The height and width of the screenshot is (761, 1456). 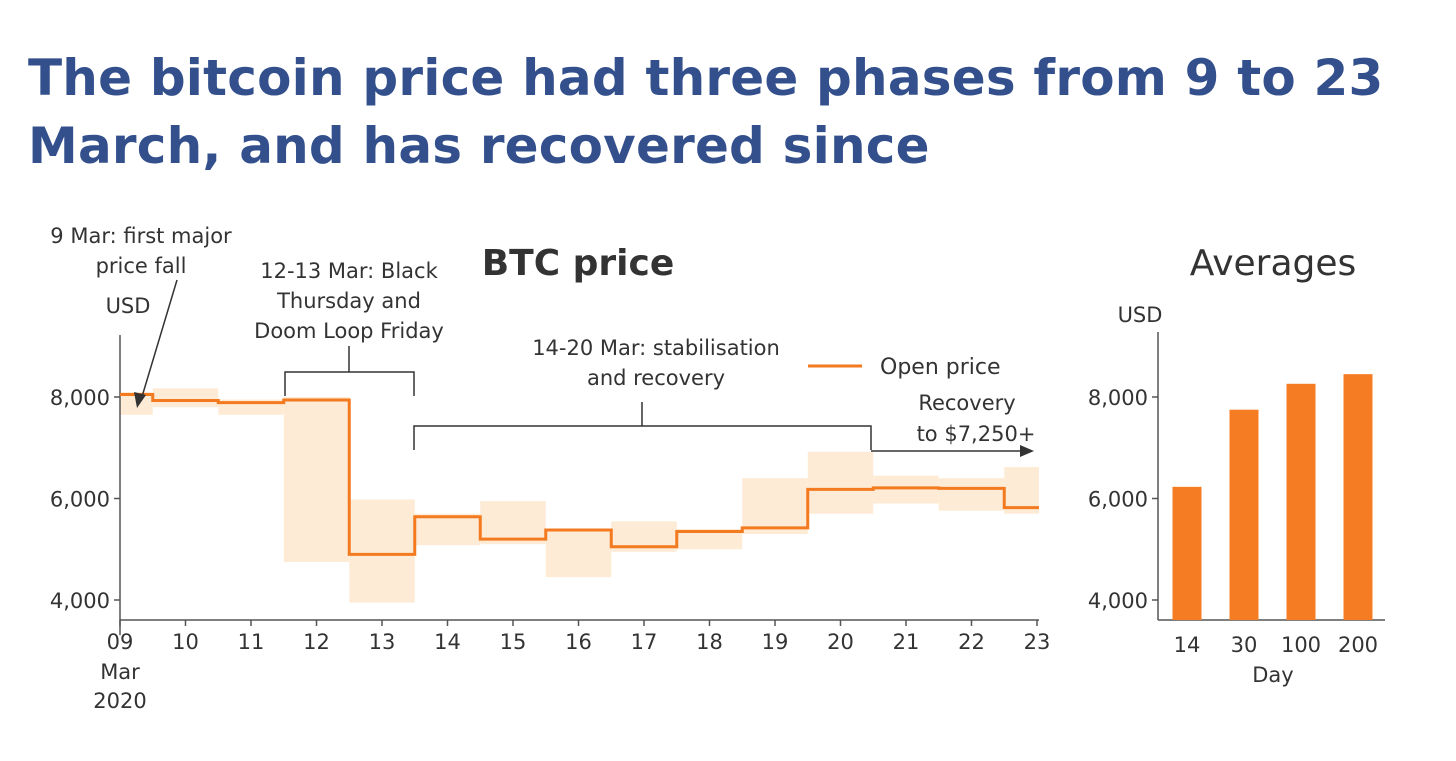 I want to click on x-tick-label: 12, so click(x=316, y=642).